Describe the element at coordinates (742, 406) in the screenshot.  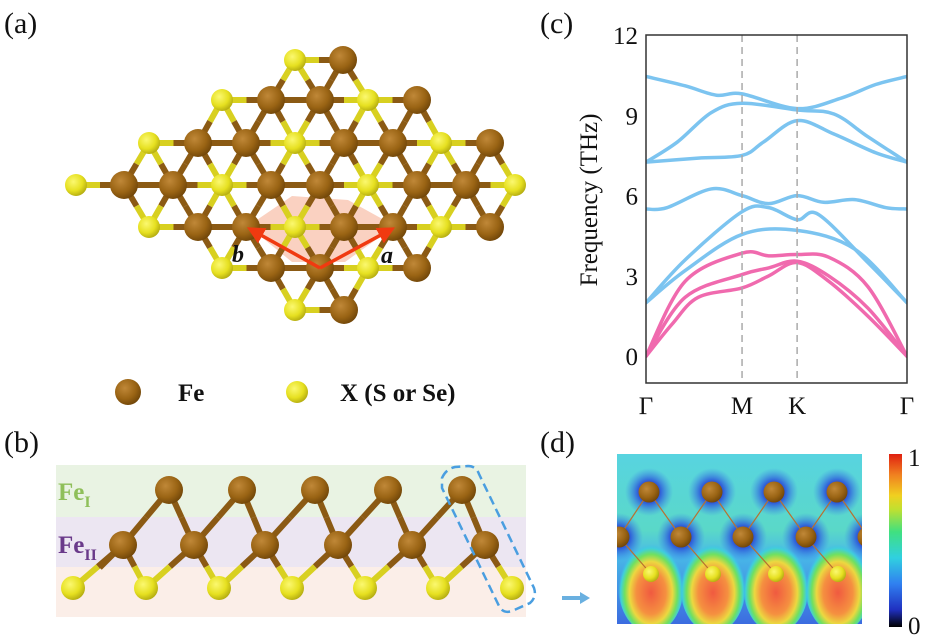
I see `x-tick-label: M` at that location.